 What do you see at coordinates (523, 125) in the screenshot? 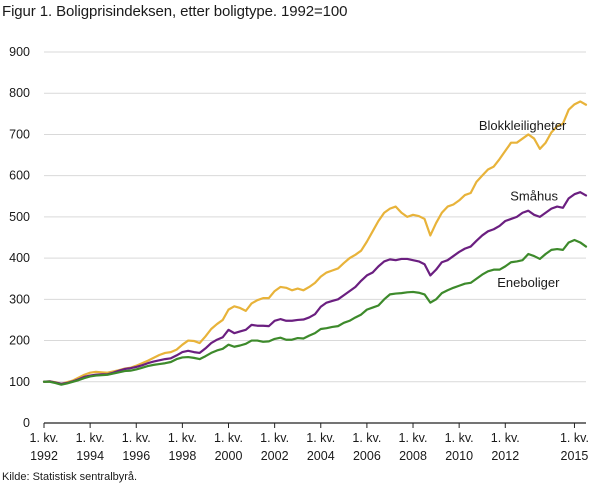
I see `series-label-blokkleiligheter: Blokkleiligheter` at bounding box center [523, 125].